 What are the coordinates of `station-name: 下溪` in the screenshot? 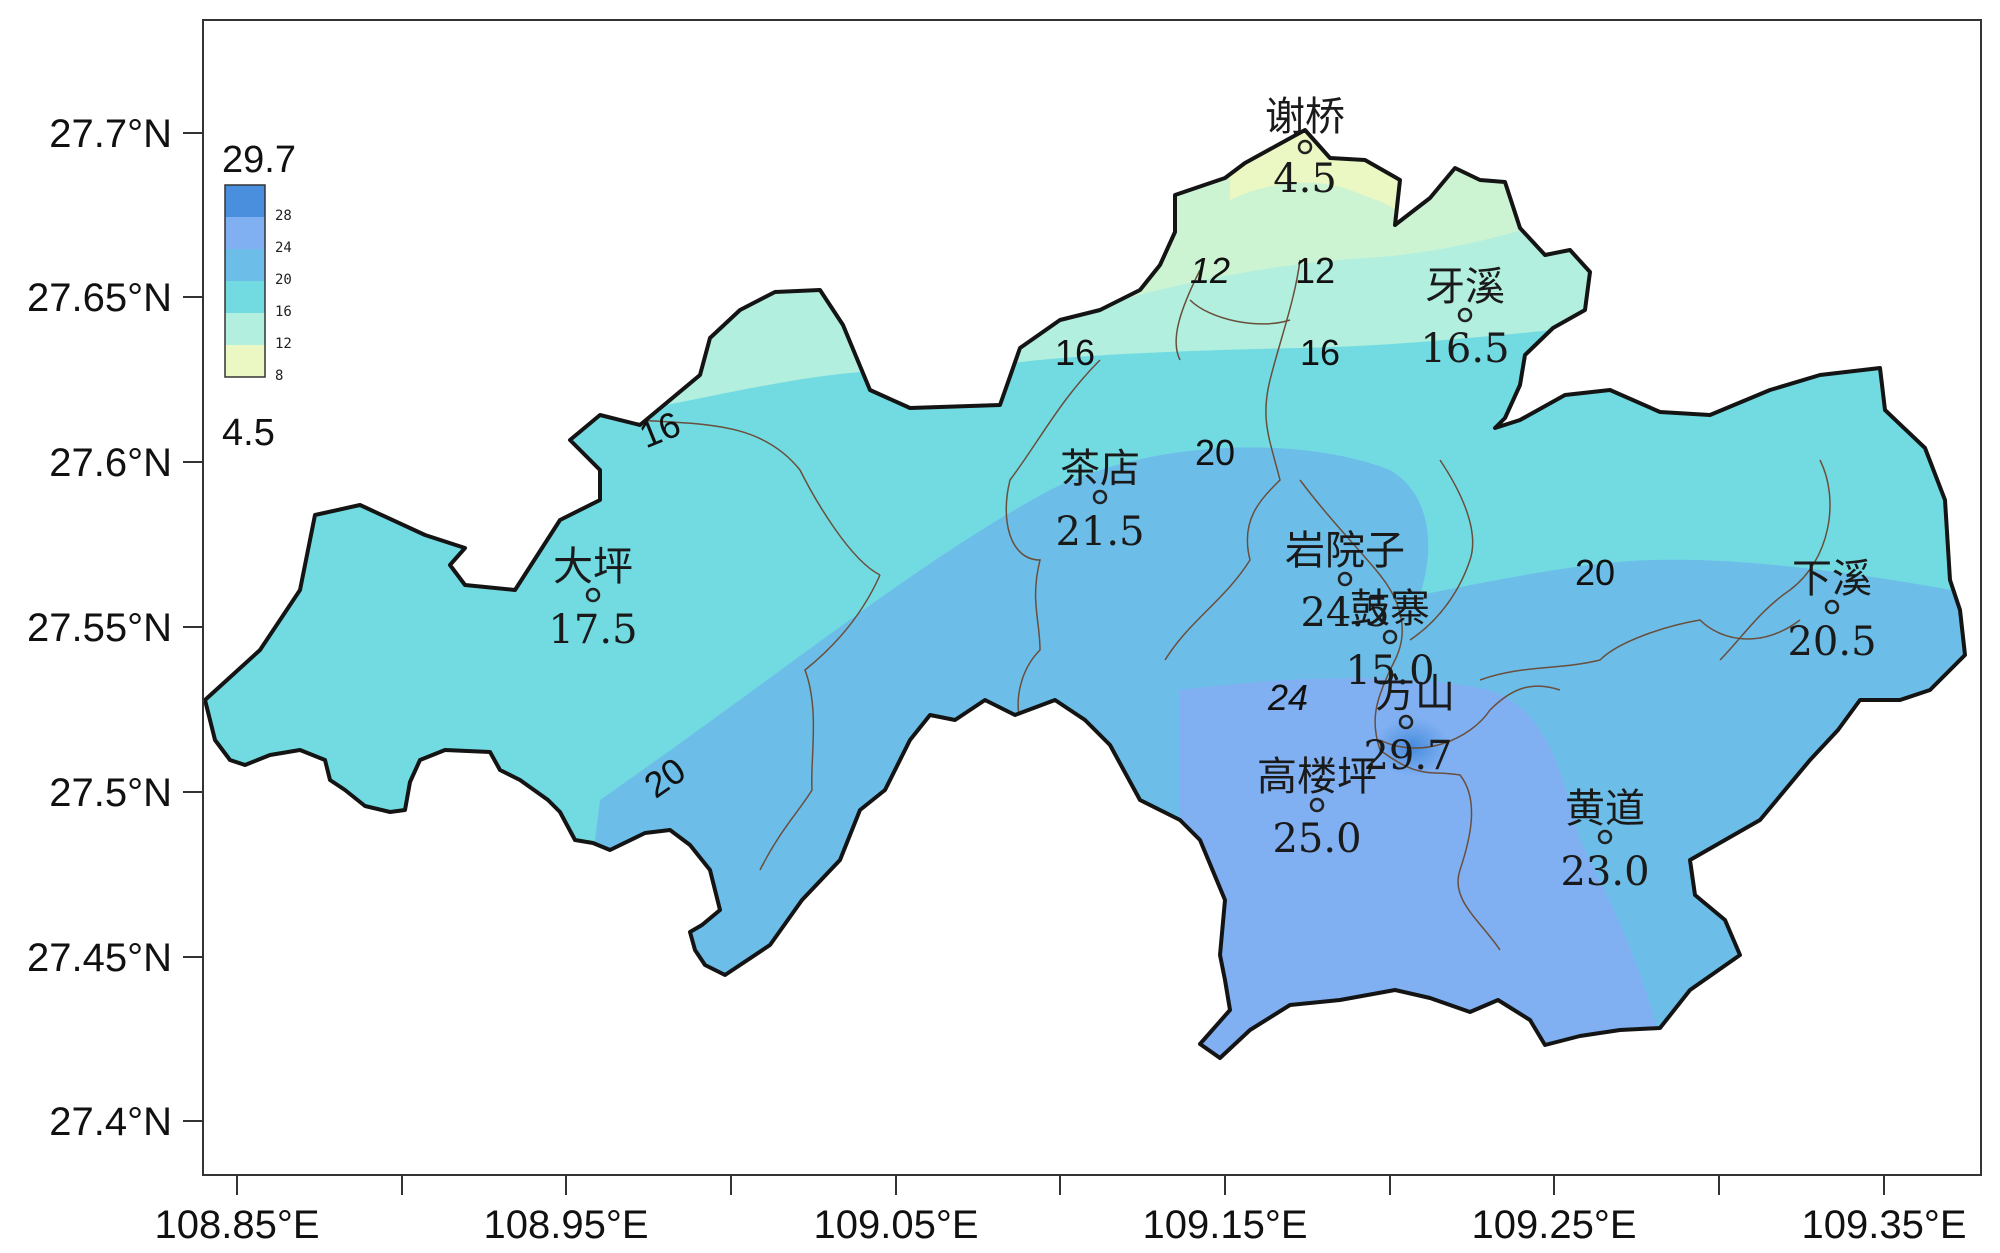 It's located at (1832, 579).